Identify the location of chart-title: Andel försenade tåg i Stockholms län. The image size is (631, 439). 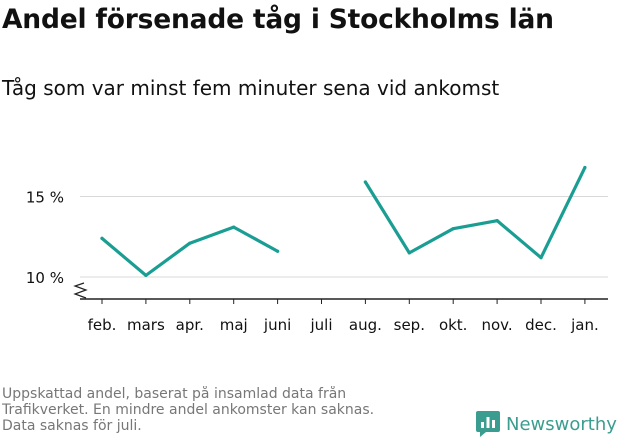
(278, 19).